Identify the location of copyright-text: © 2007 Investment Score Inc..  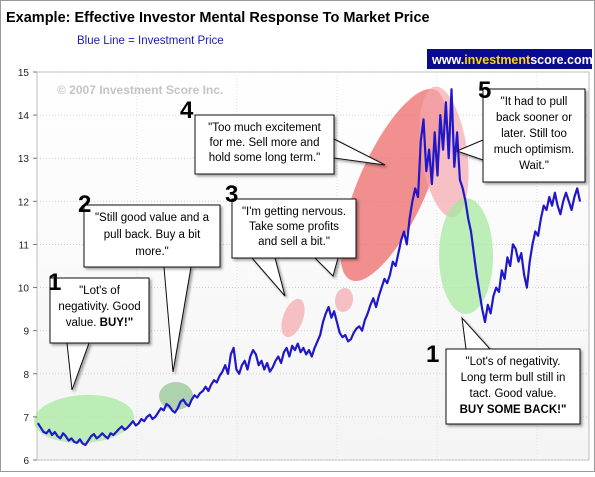
(140, 90).